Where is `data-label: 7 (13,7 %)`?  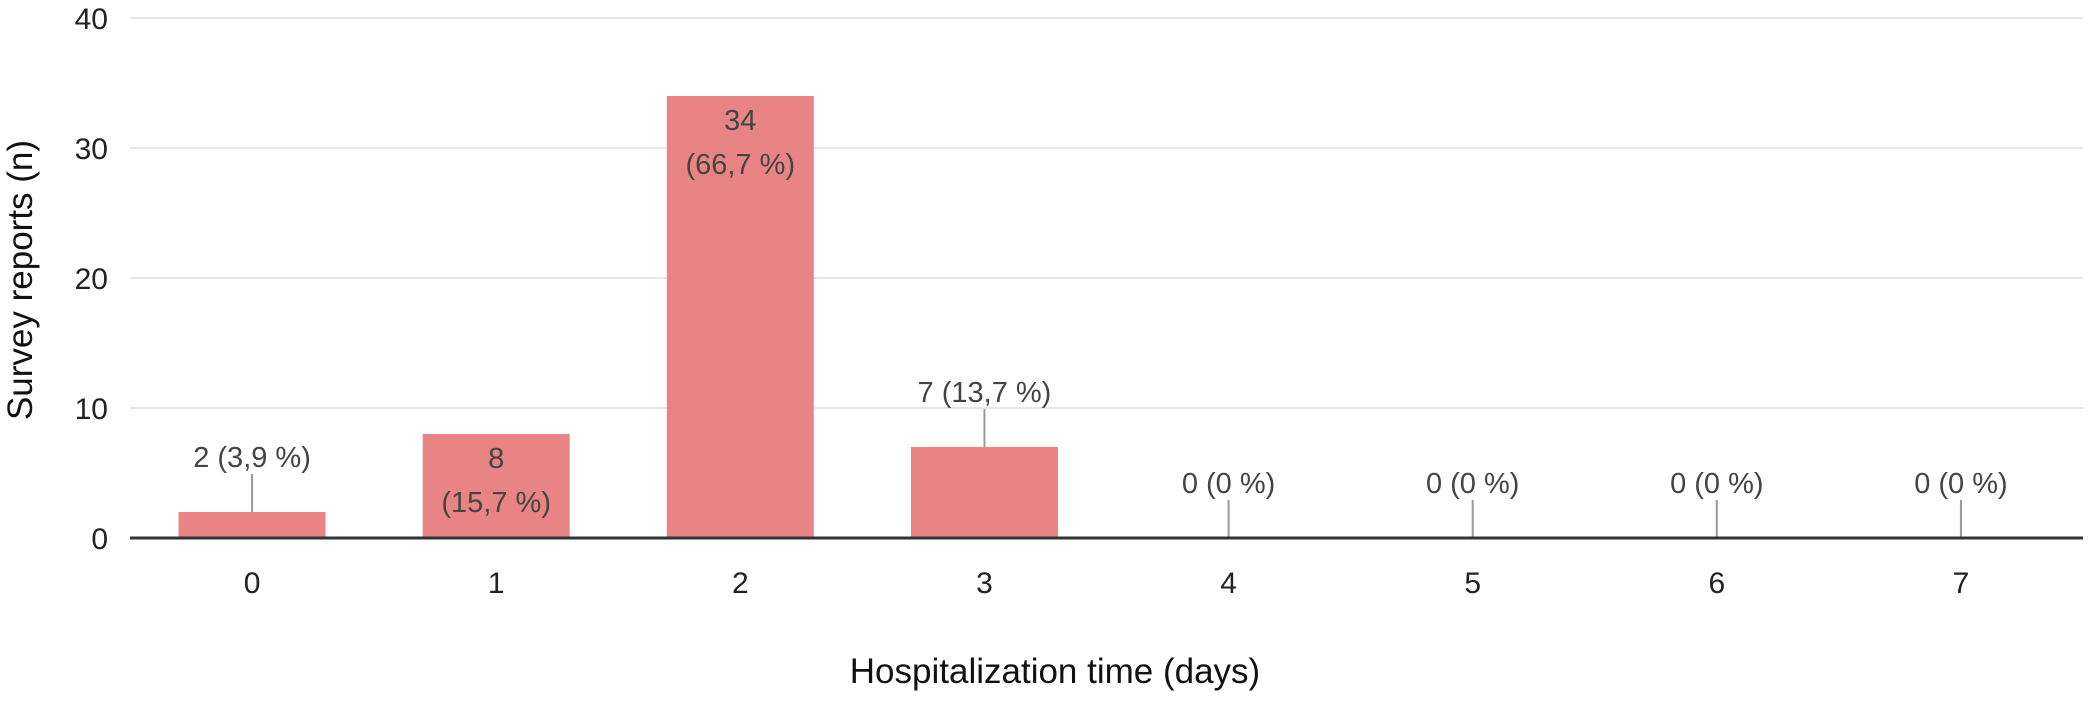 data-label: 7 (13,7 %) is located at coordinates (985, 393).